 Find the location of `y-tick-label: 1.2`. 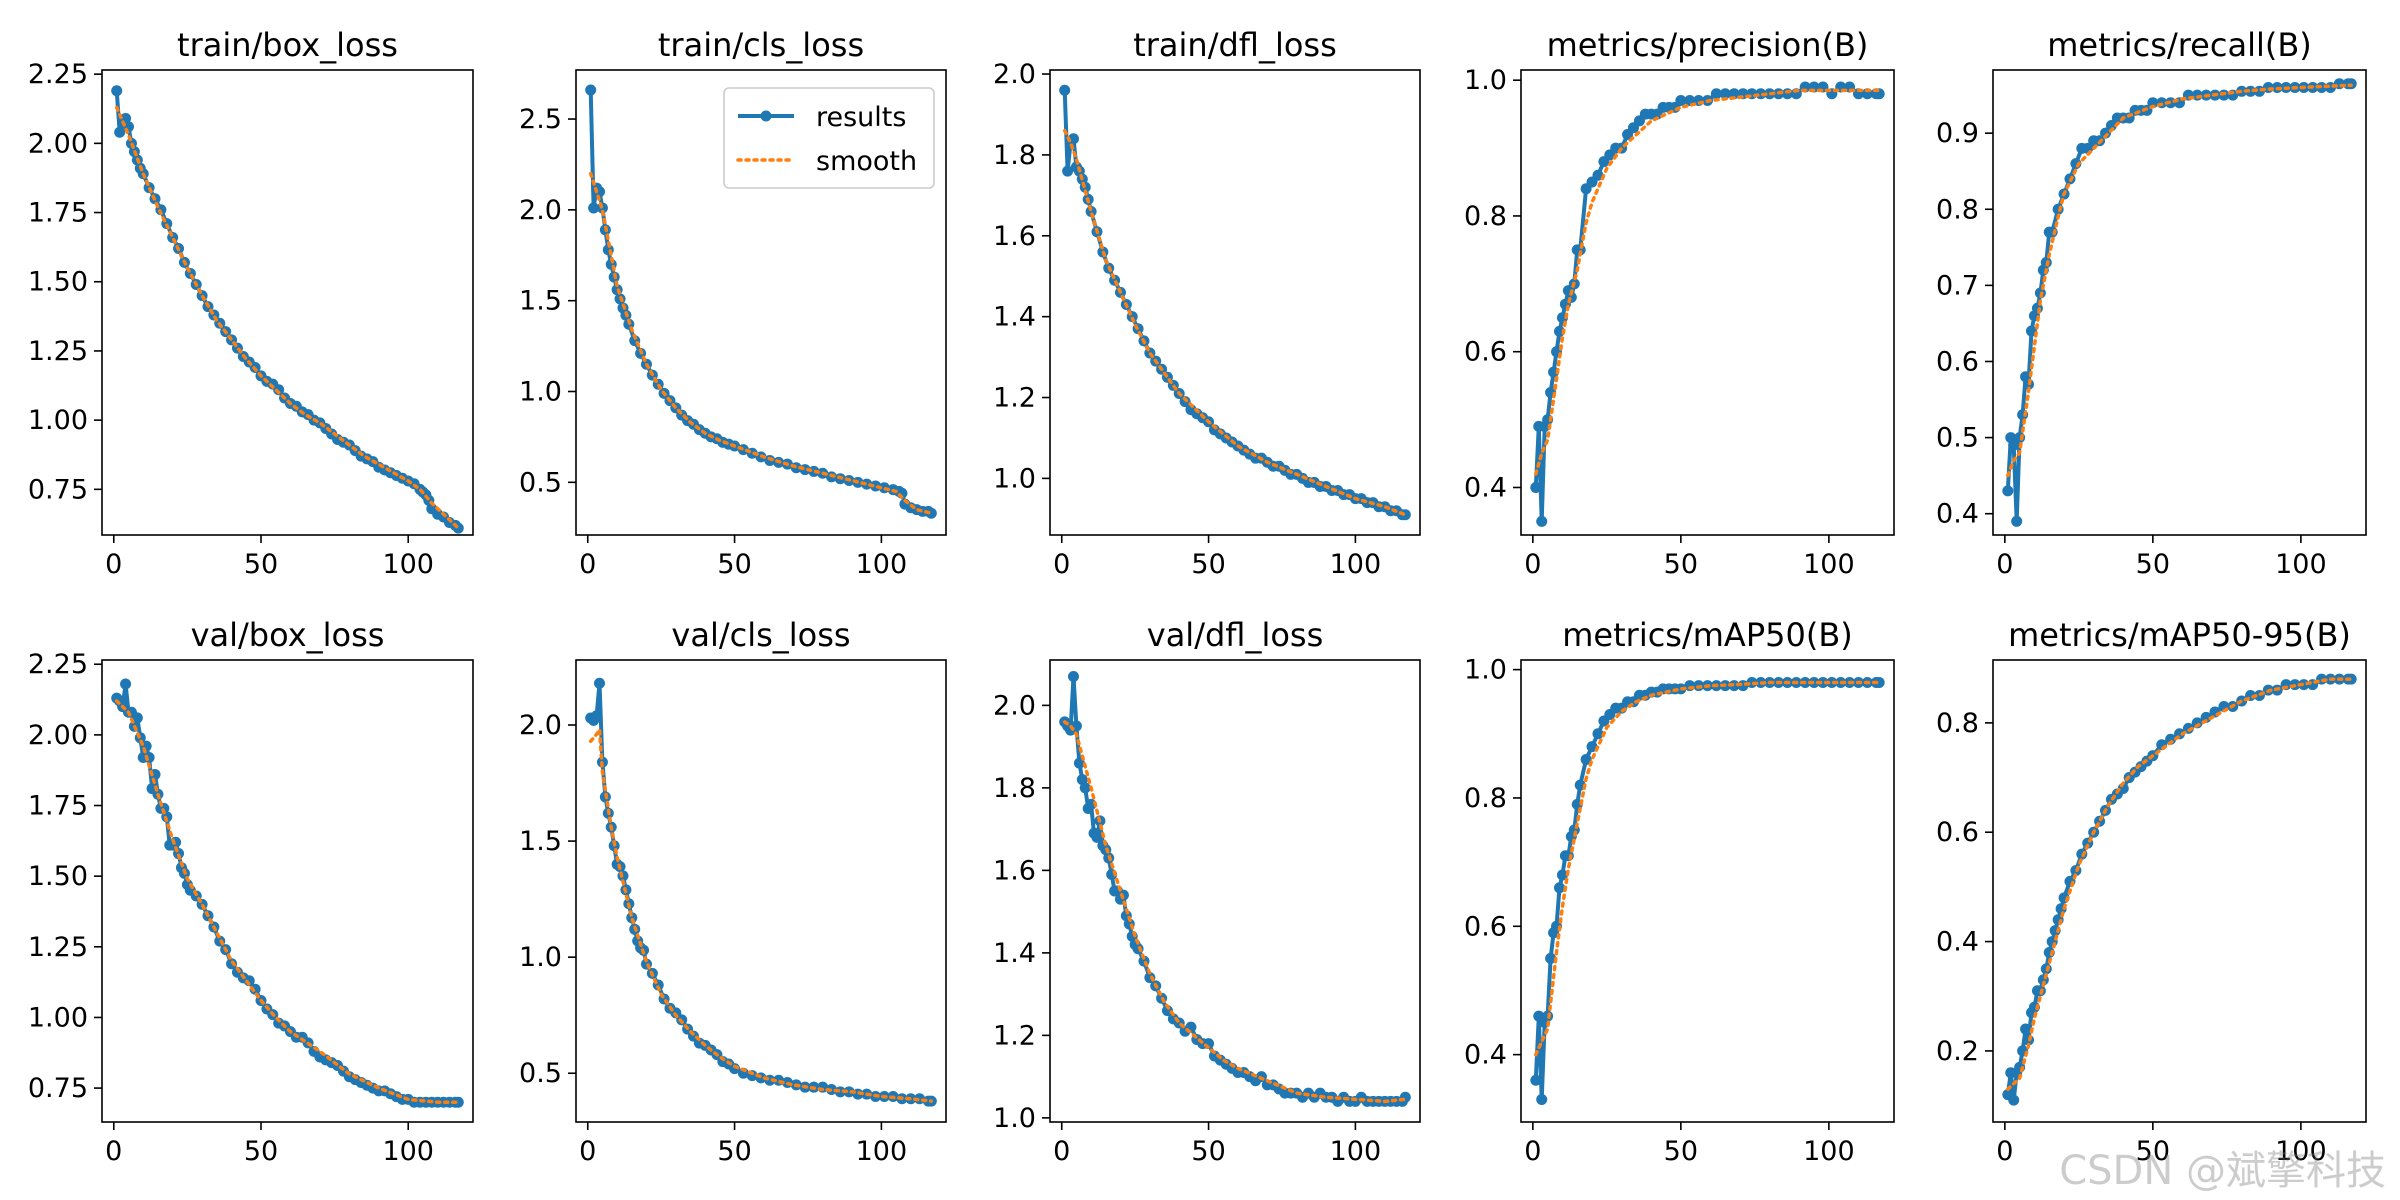

y-tick-label: 1.2 is located at coordinates (1014, 1035).